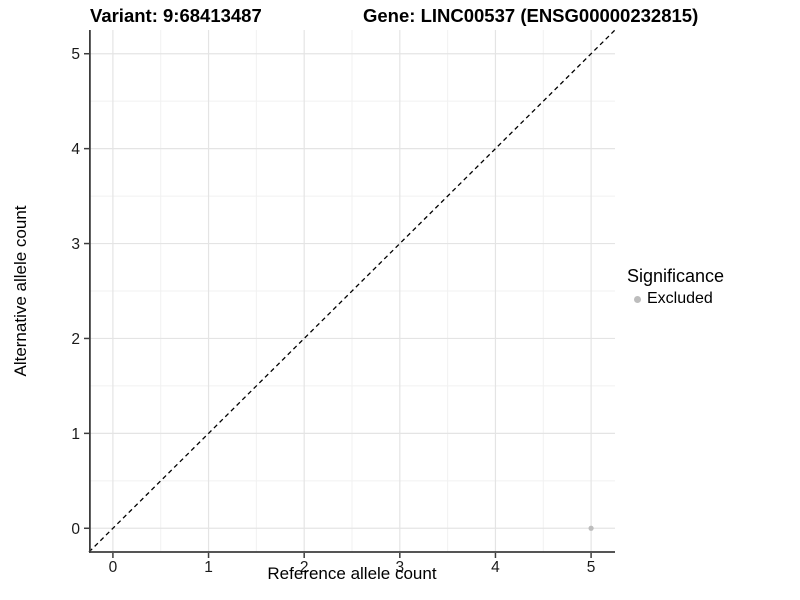 This screenshot has width=800, height=600. What do you see at coordinates (495, 567) in the screenshot?
I see `x-tick-label: 4` at bounding box center [495, 567].